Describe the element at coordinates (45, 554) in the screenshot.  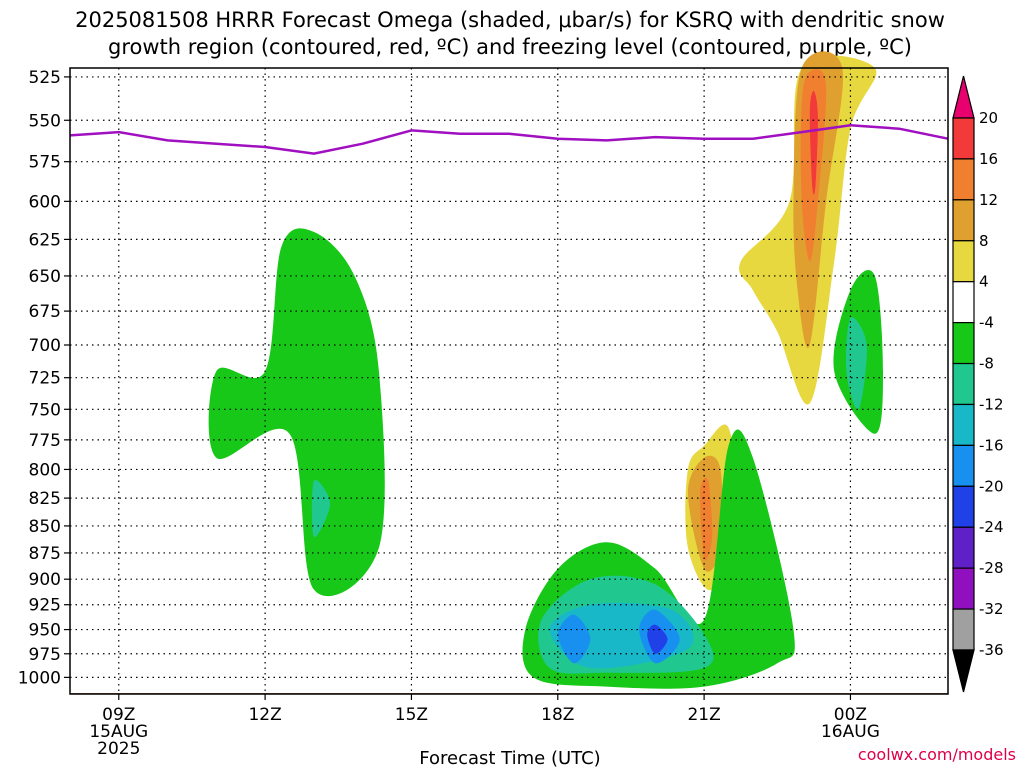
I see `y-tick-label-875: 875` at that location.